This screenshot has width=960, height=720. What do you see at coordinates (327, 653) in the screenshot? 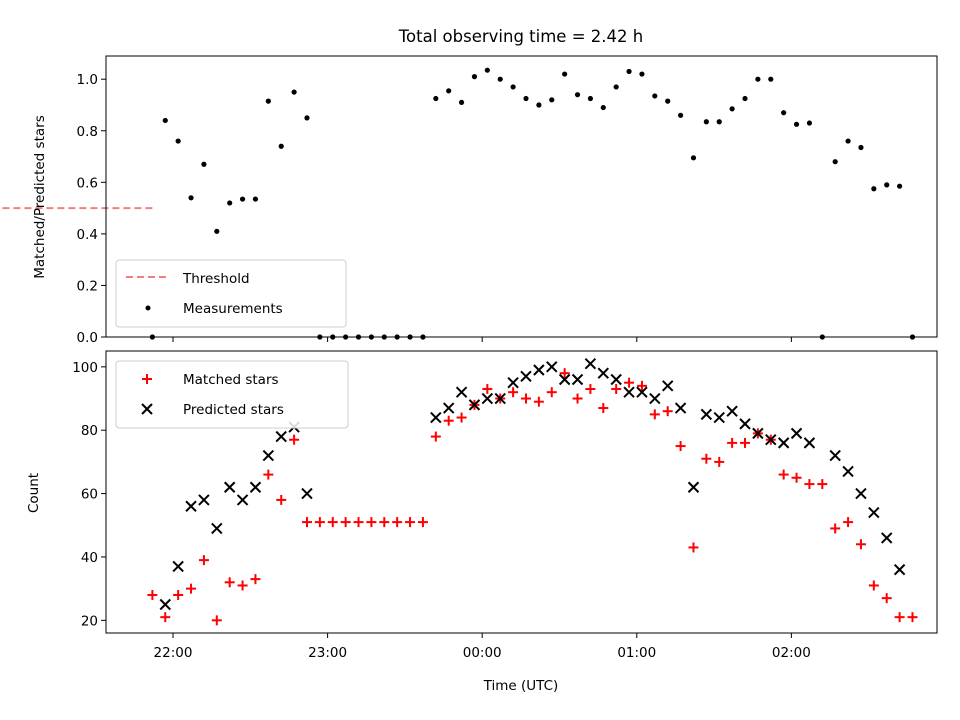
I see `x-tick-label: 23:00` at bounding box center [327, 653].